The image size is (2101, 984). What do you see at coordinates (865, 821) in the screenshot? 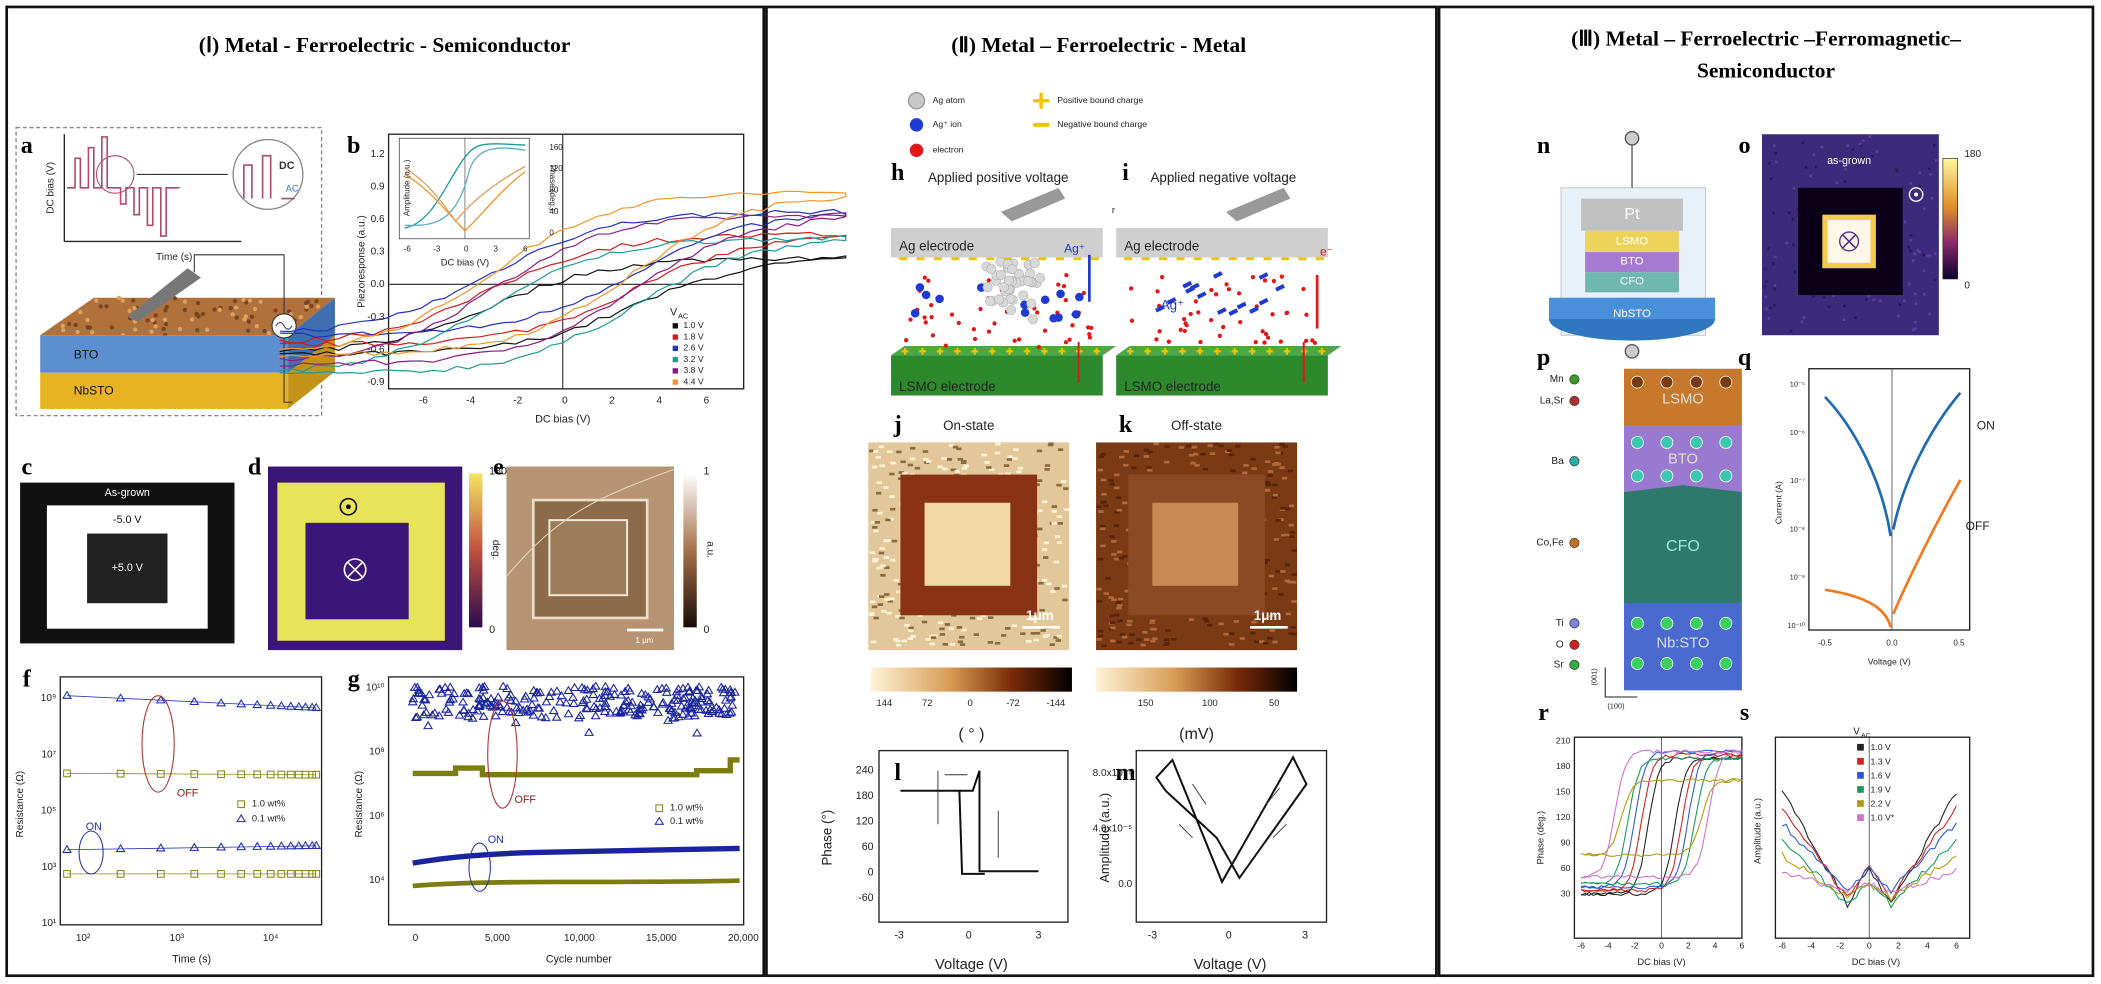
I see `tick-label: 120` at bounding box center [865, 821].